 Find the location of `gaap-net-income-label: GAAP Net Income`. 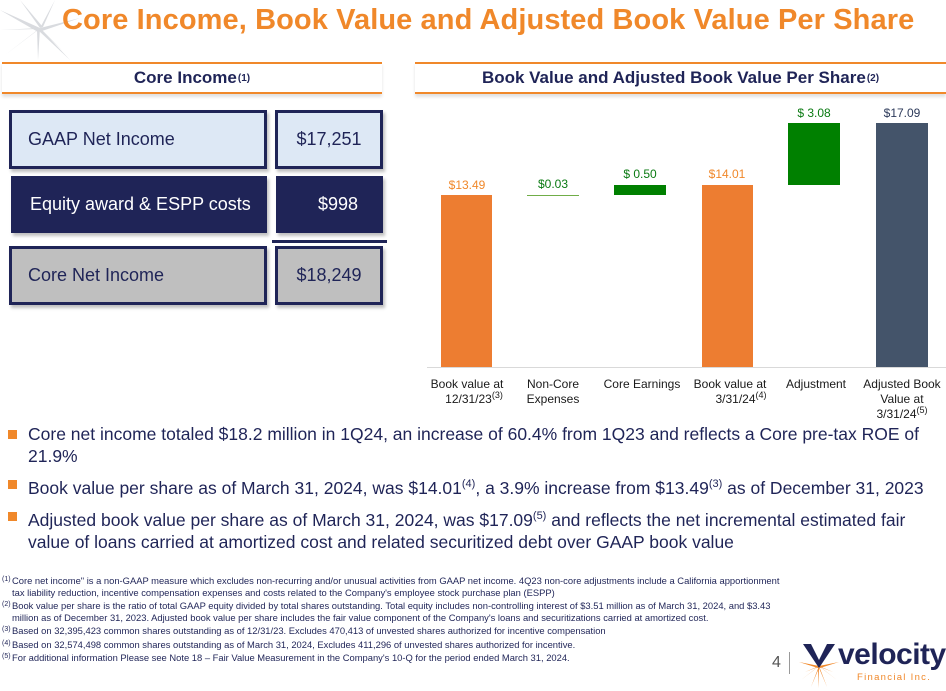

gaap-net-income-label: GAAP Net Income is located at coordinates (138, 139).